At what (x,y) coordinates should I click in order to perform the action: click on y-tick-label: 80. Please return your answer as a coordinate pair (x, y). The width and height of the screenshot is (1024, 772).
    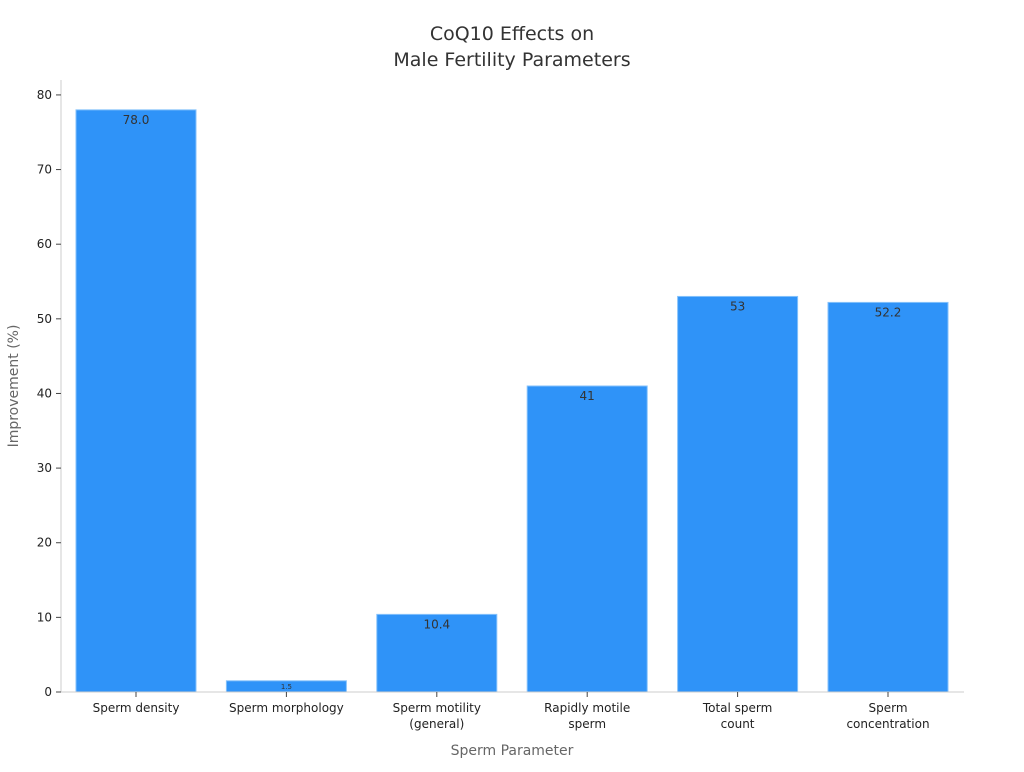
    Looking at the image, I should click on (44, 95).